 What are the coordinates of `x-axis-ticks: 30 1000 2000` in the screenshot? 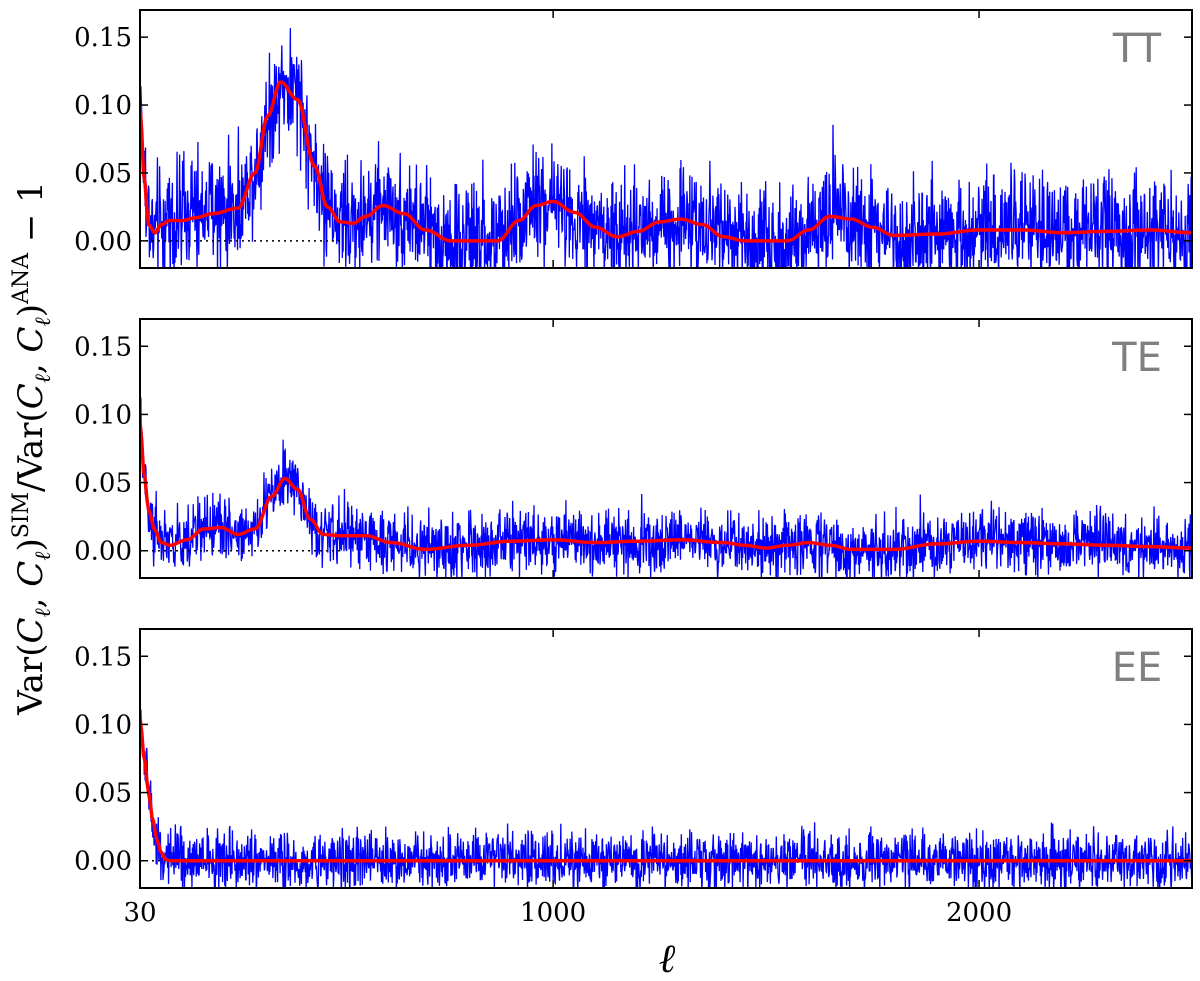 It's located at (567, 913).